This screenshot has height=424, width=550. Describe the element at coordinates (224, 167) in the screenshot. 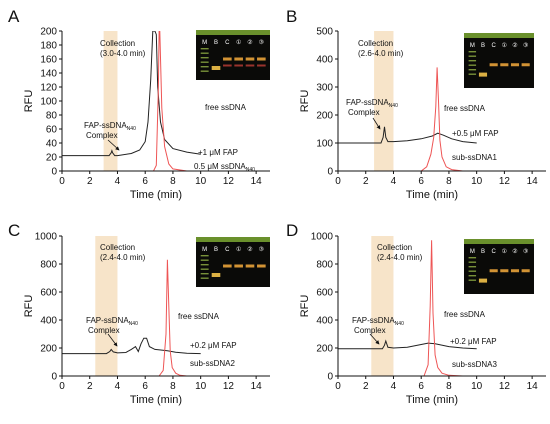

I see `series-label-ssdna: 0.5 μM ssDNAN40` at that location.